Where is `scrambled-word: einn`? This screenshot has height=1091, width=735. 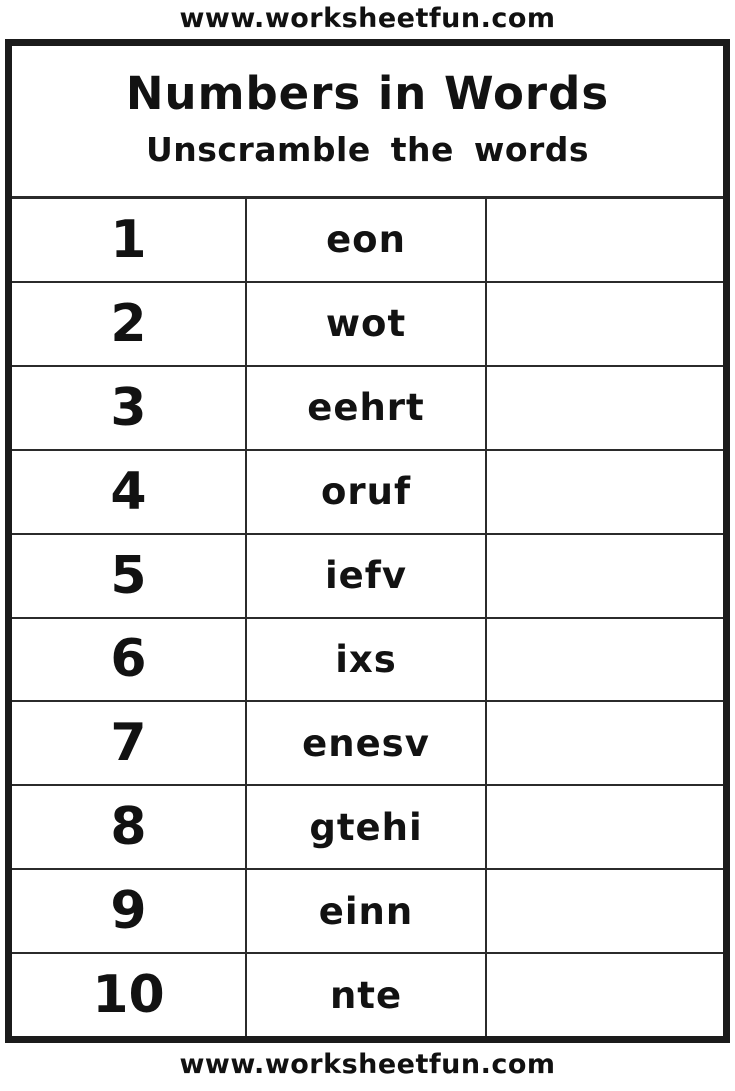 scrambled-word: einn is located at coordinates (366, 911).